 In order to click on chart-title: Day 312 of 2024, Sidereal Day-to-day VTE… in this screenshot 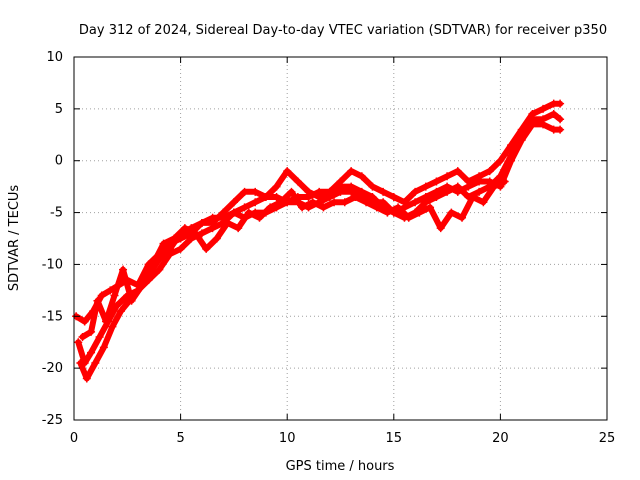, I will do `click(343, 30)`.